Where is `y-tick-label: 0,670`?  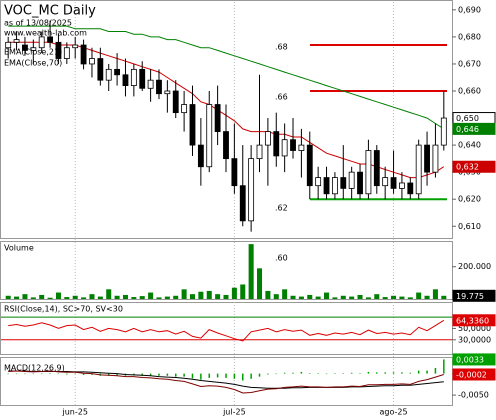
y-tick-label: 0,670 is located at coordinates (469, 63).